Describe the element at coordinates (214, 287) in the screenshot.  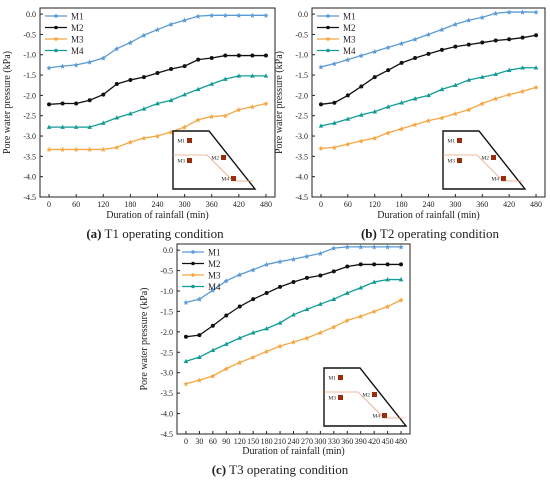
I see `legend-label-M4: M4` at that location.